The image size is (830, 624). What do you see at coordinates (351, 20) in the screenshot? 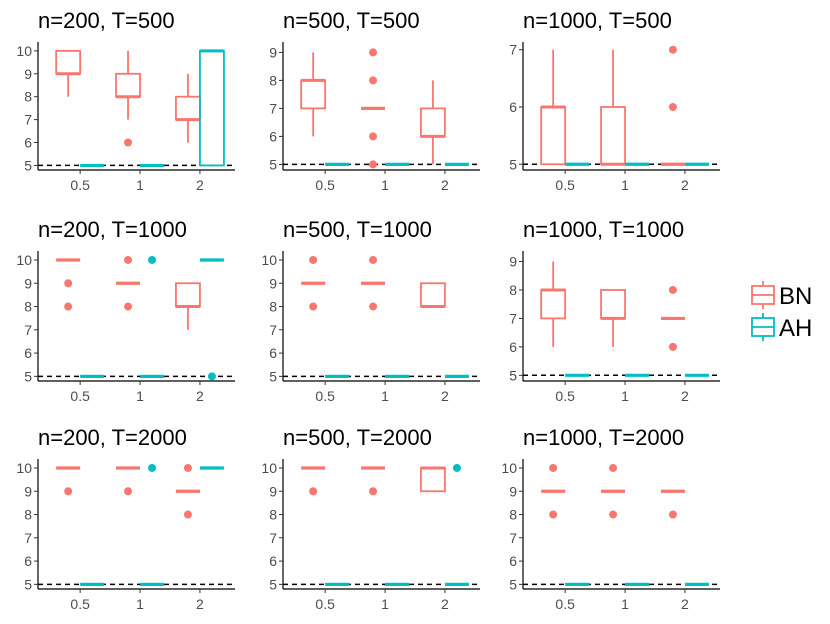
I see `panel-title: n=500, T=500` at bounding box center [351, 20].